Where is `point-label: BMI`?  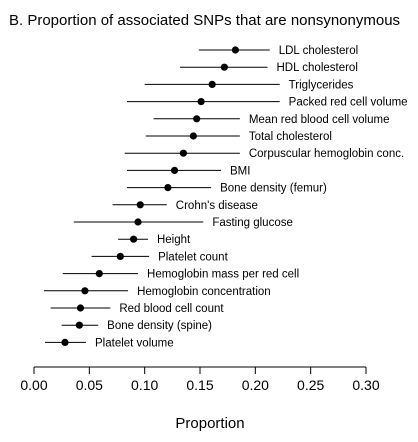 point-label: BMI is located at coordinates (240, 171).